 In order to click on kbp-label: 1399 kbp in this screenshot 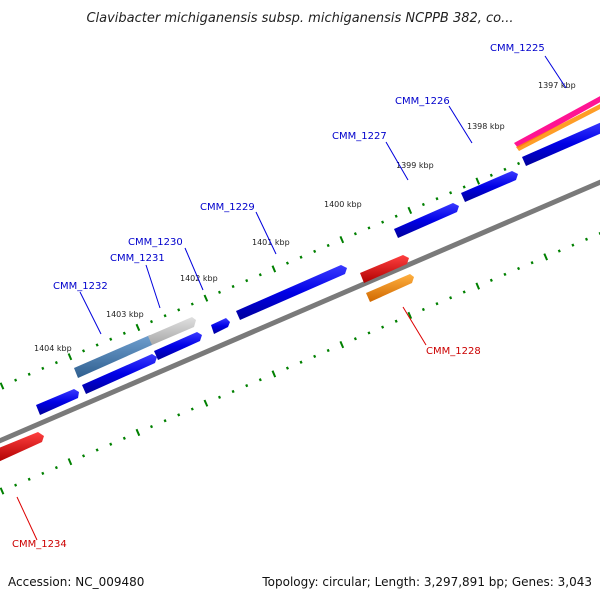, I will do `click(415, 165)`.